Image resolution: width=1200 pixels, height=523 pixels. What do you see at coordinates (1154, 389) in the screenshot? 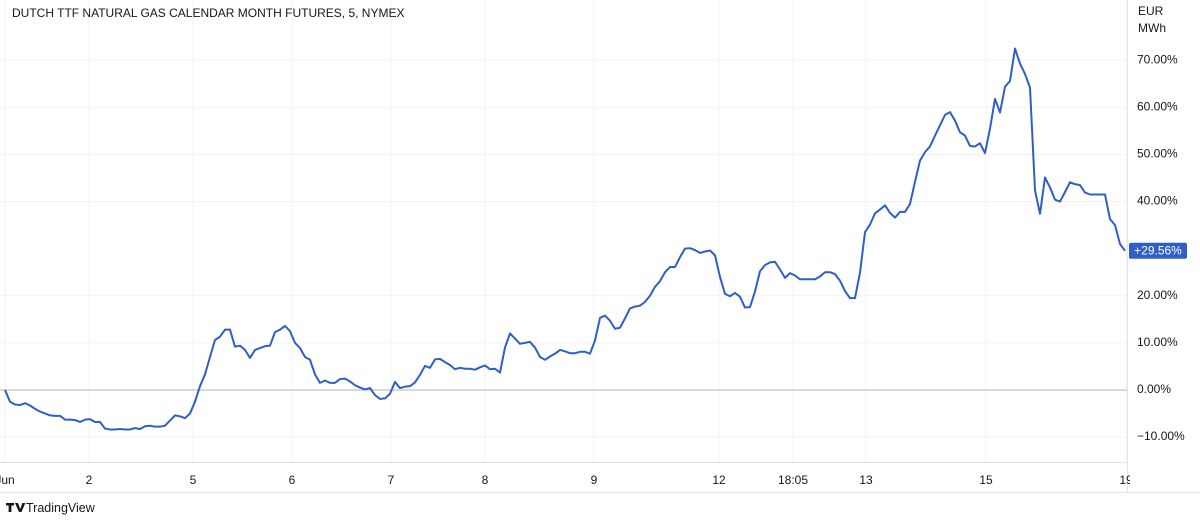
I see `y-tick-label: 0.00%` at bounding box center [1154, 389].